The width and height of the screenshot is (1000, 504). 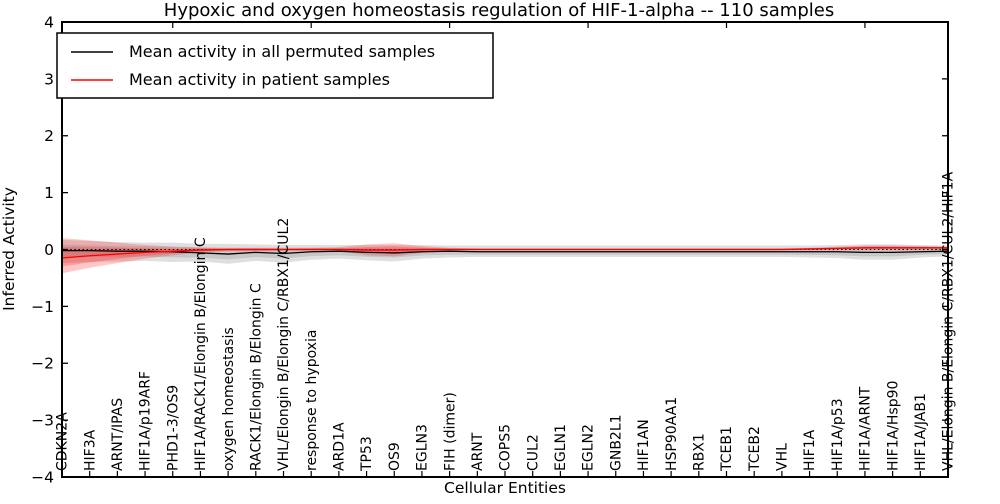 I want to click on x-tick-label: VHL, so click(x=782, y=457).